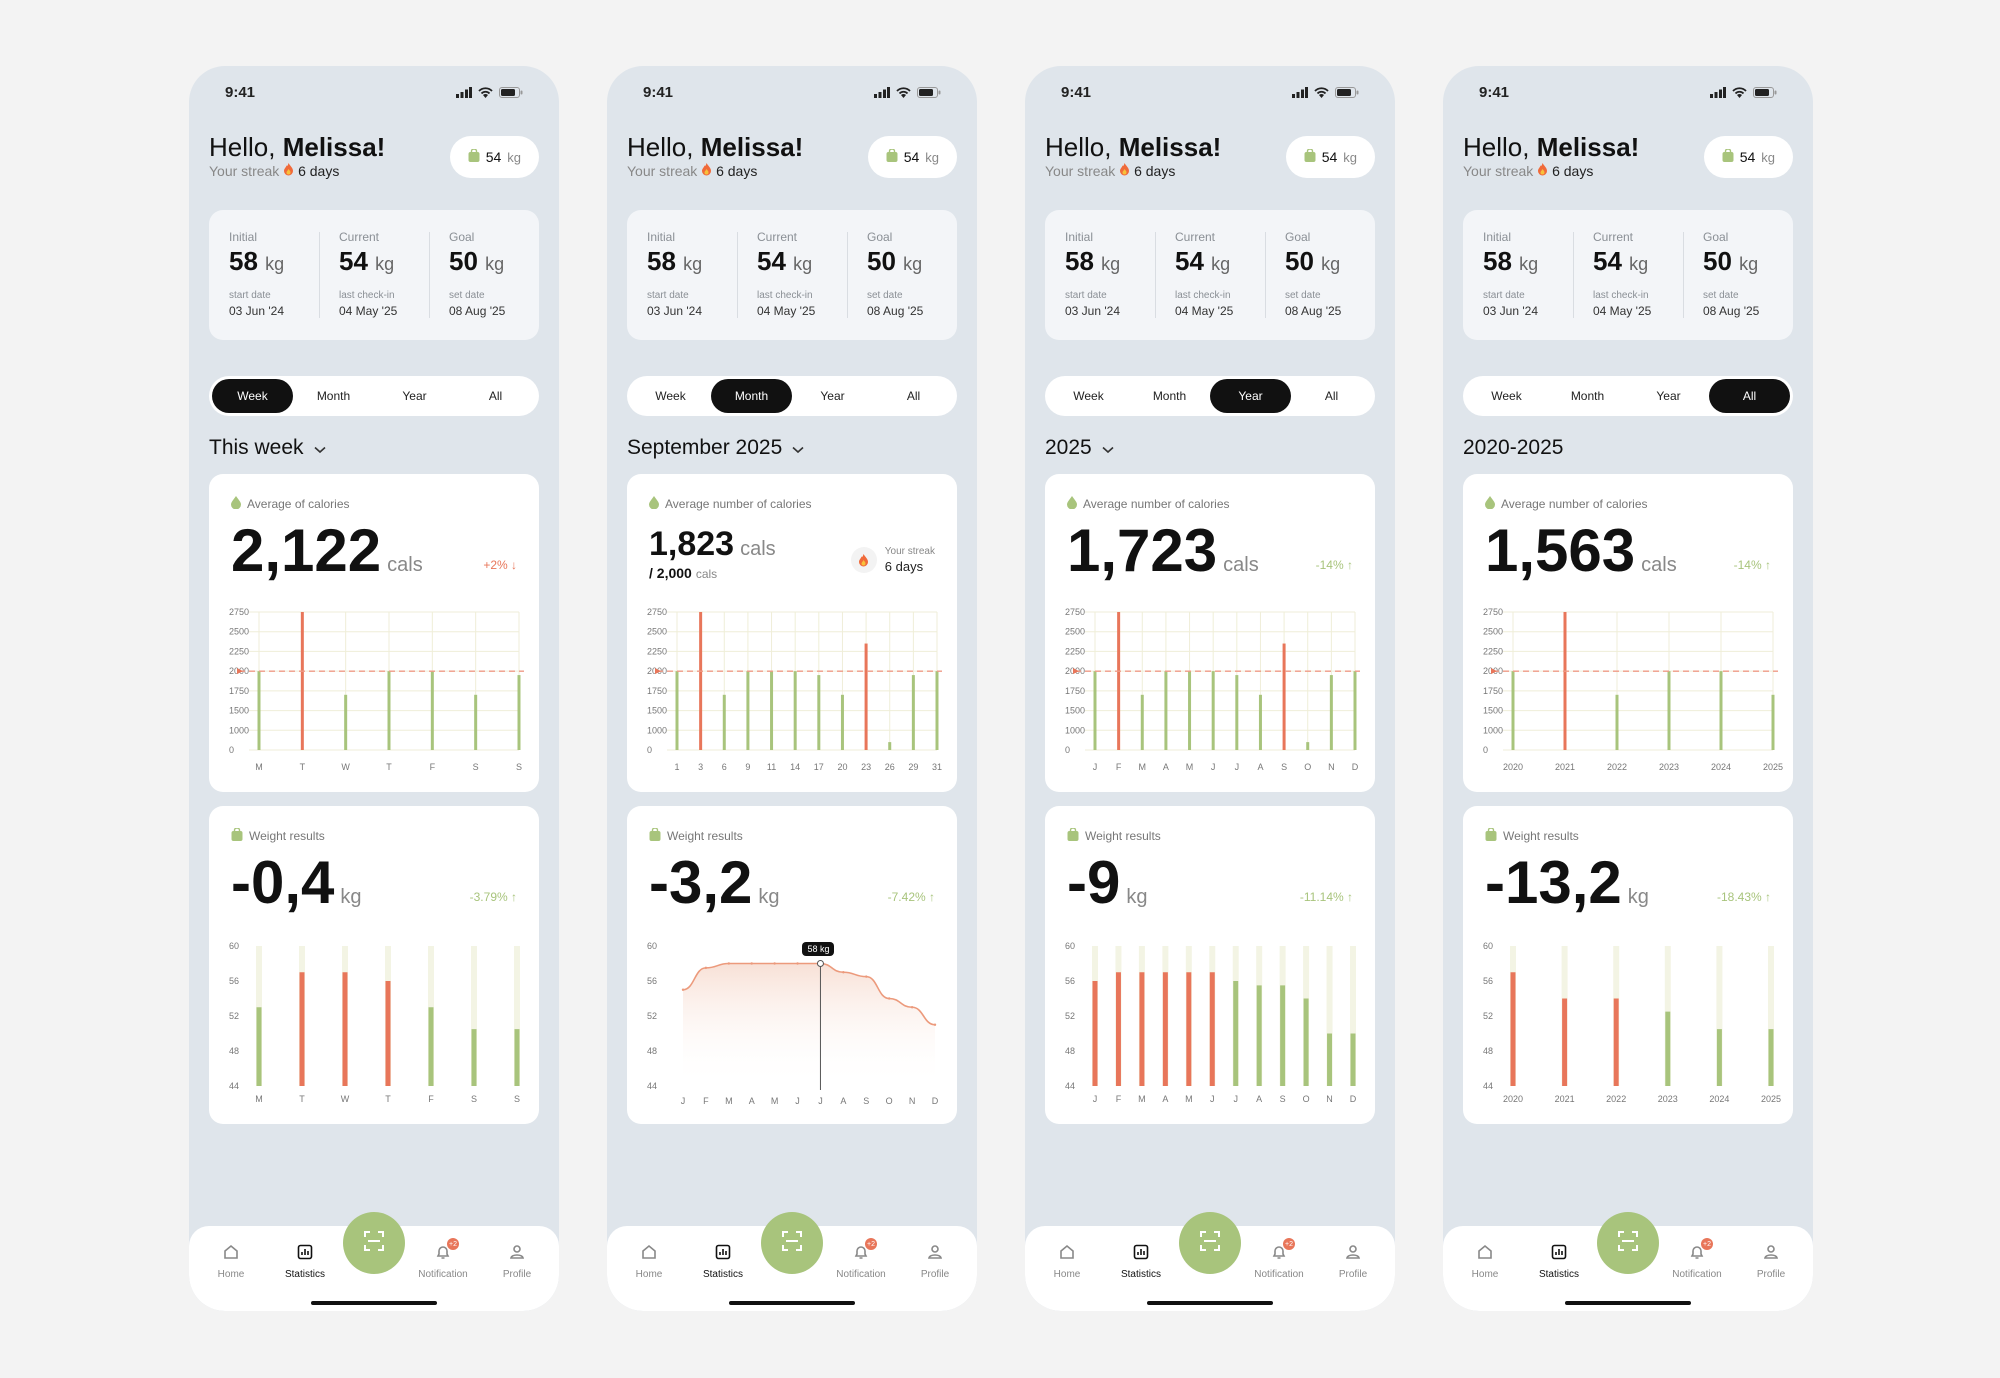 The height and width of the screenshot is (1378, 2000). What do you see at coordinates (267, 448) in the screenshot?
I see `period-selector: This week` at bounding box center [267, 448].